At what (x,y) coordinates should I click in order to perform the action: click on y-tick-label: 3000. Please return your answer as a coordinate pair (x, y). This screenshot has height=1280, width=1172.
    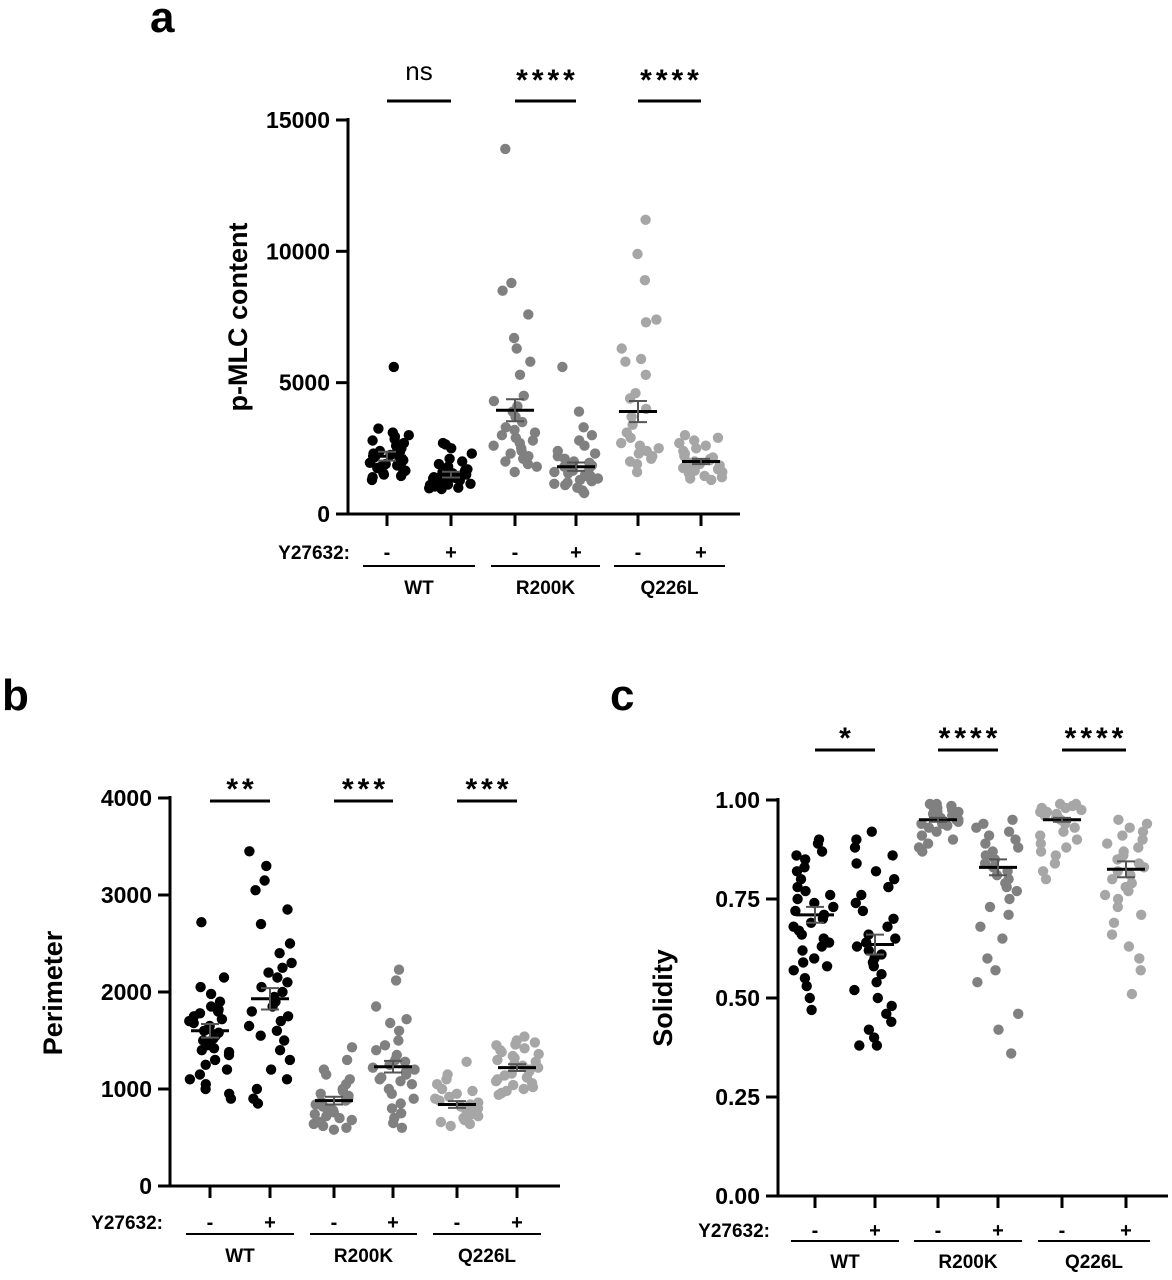
    Looking at the image, I should click on (126, 895).